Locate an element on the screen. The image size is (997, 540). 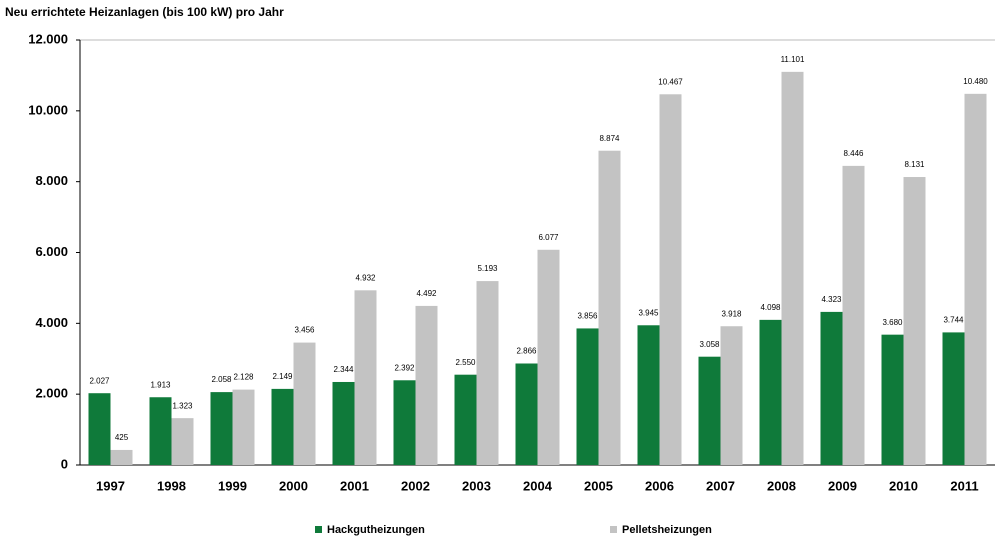
y-tick-label: 2.000 is located at coordinates (51, 393).